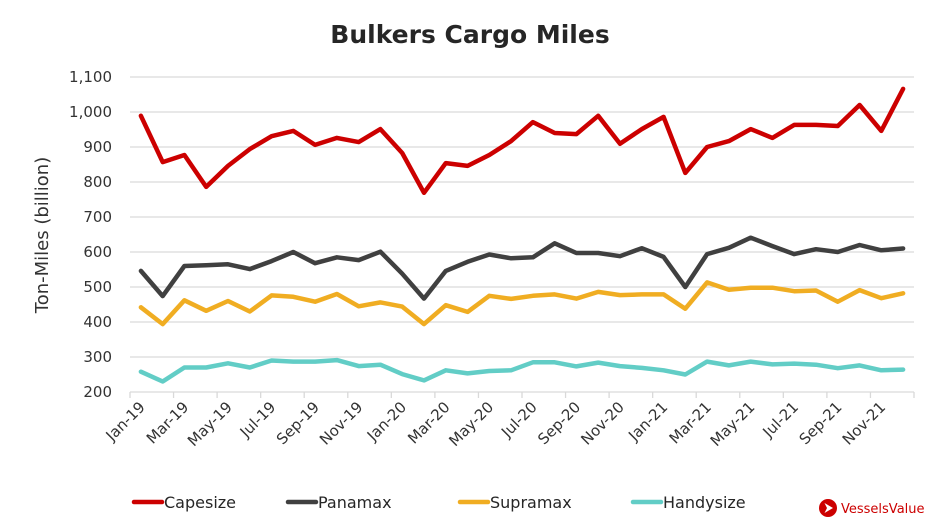  What do you see at coordinates (97, 252) in the screenshot?
I see `y-tick-label: 600` at bounding box center [97, 252].